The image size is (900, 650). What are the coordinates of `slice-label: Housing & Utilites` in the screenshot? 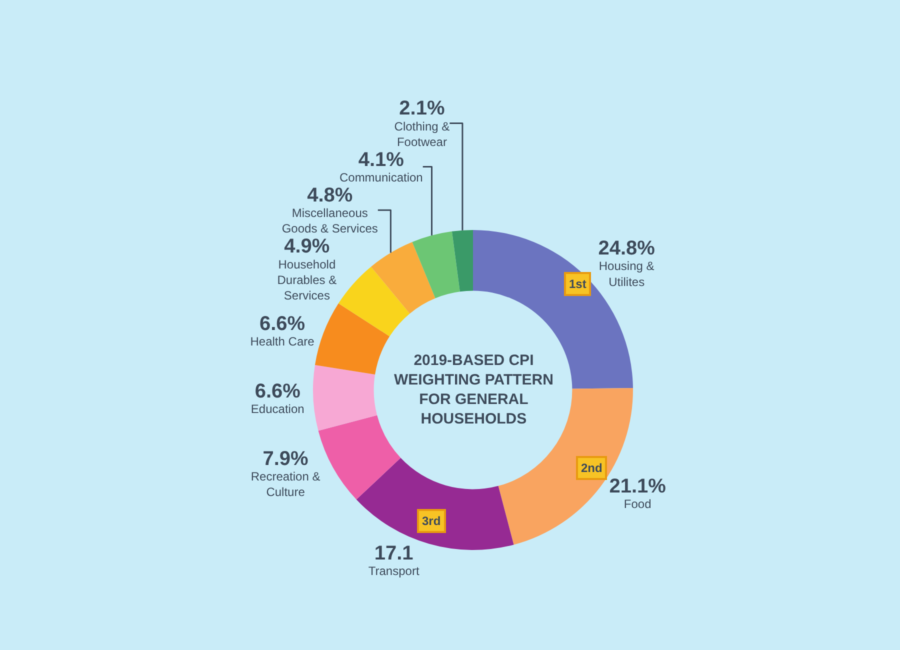 It's located at (626, 274).